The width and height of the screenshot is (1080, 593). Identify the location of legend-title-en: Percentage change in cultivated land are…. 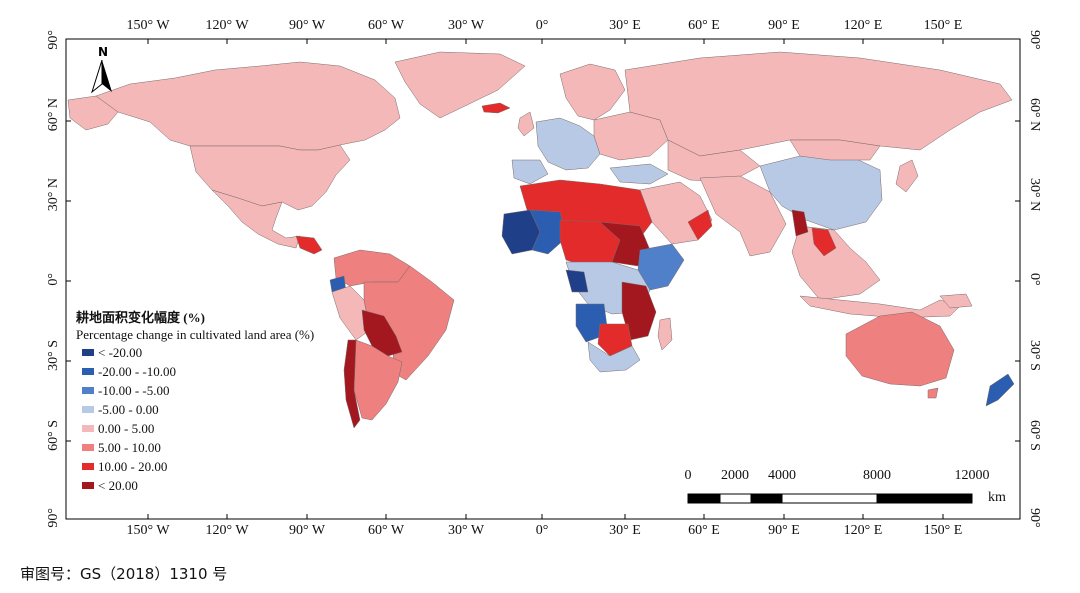
(195, 334).